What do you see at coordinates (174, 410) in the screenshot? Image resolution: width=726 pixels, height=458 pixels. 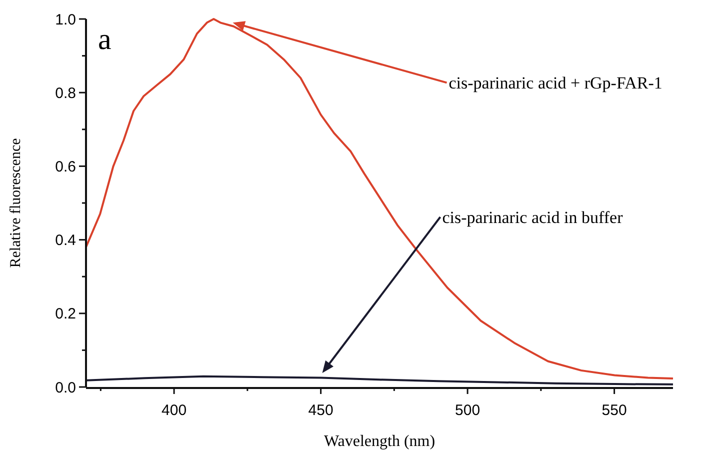 I see `x-tick-label: 400` at bounding box center [174, 410].